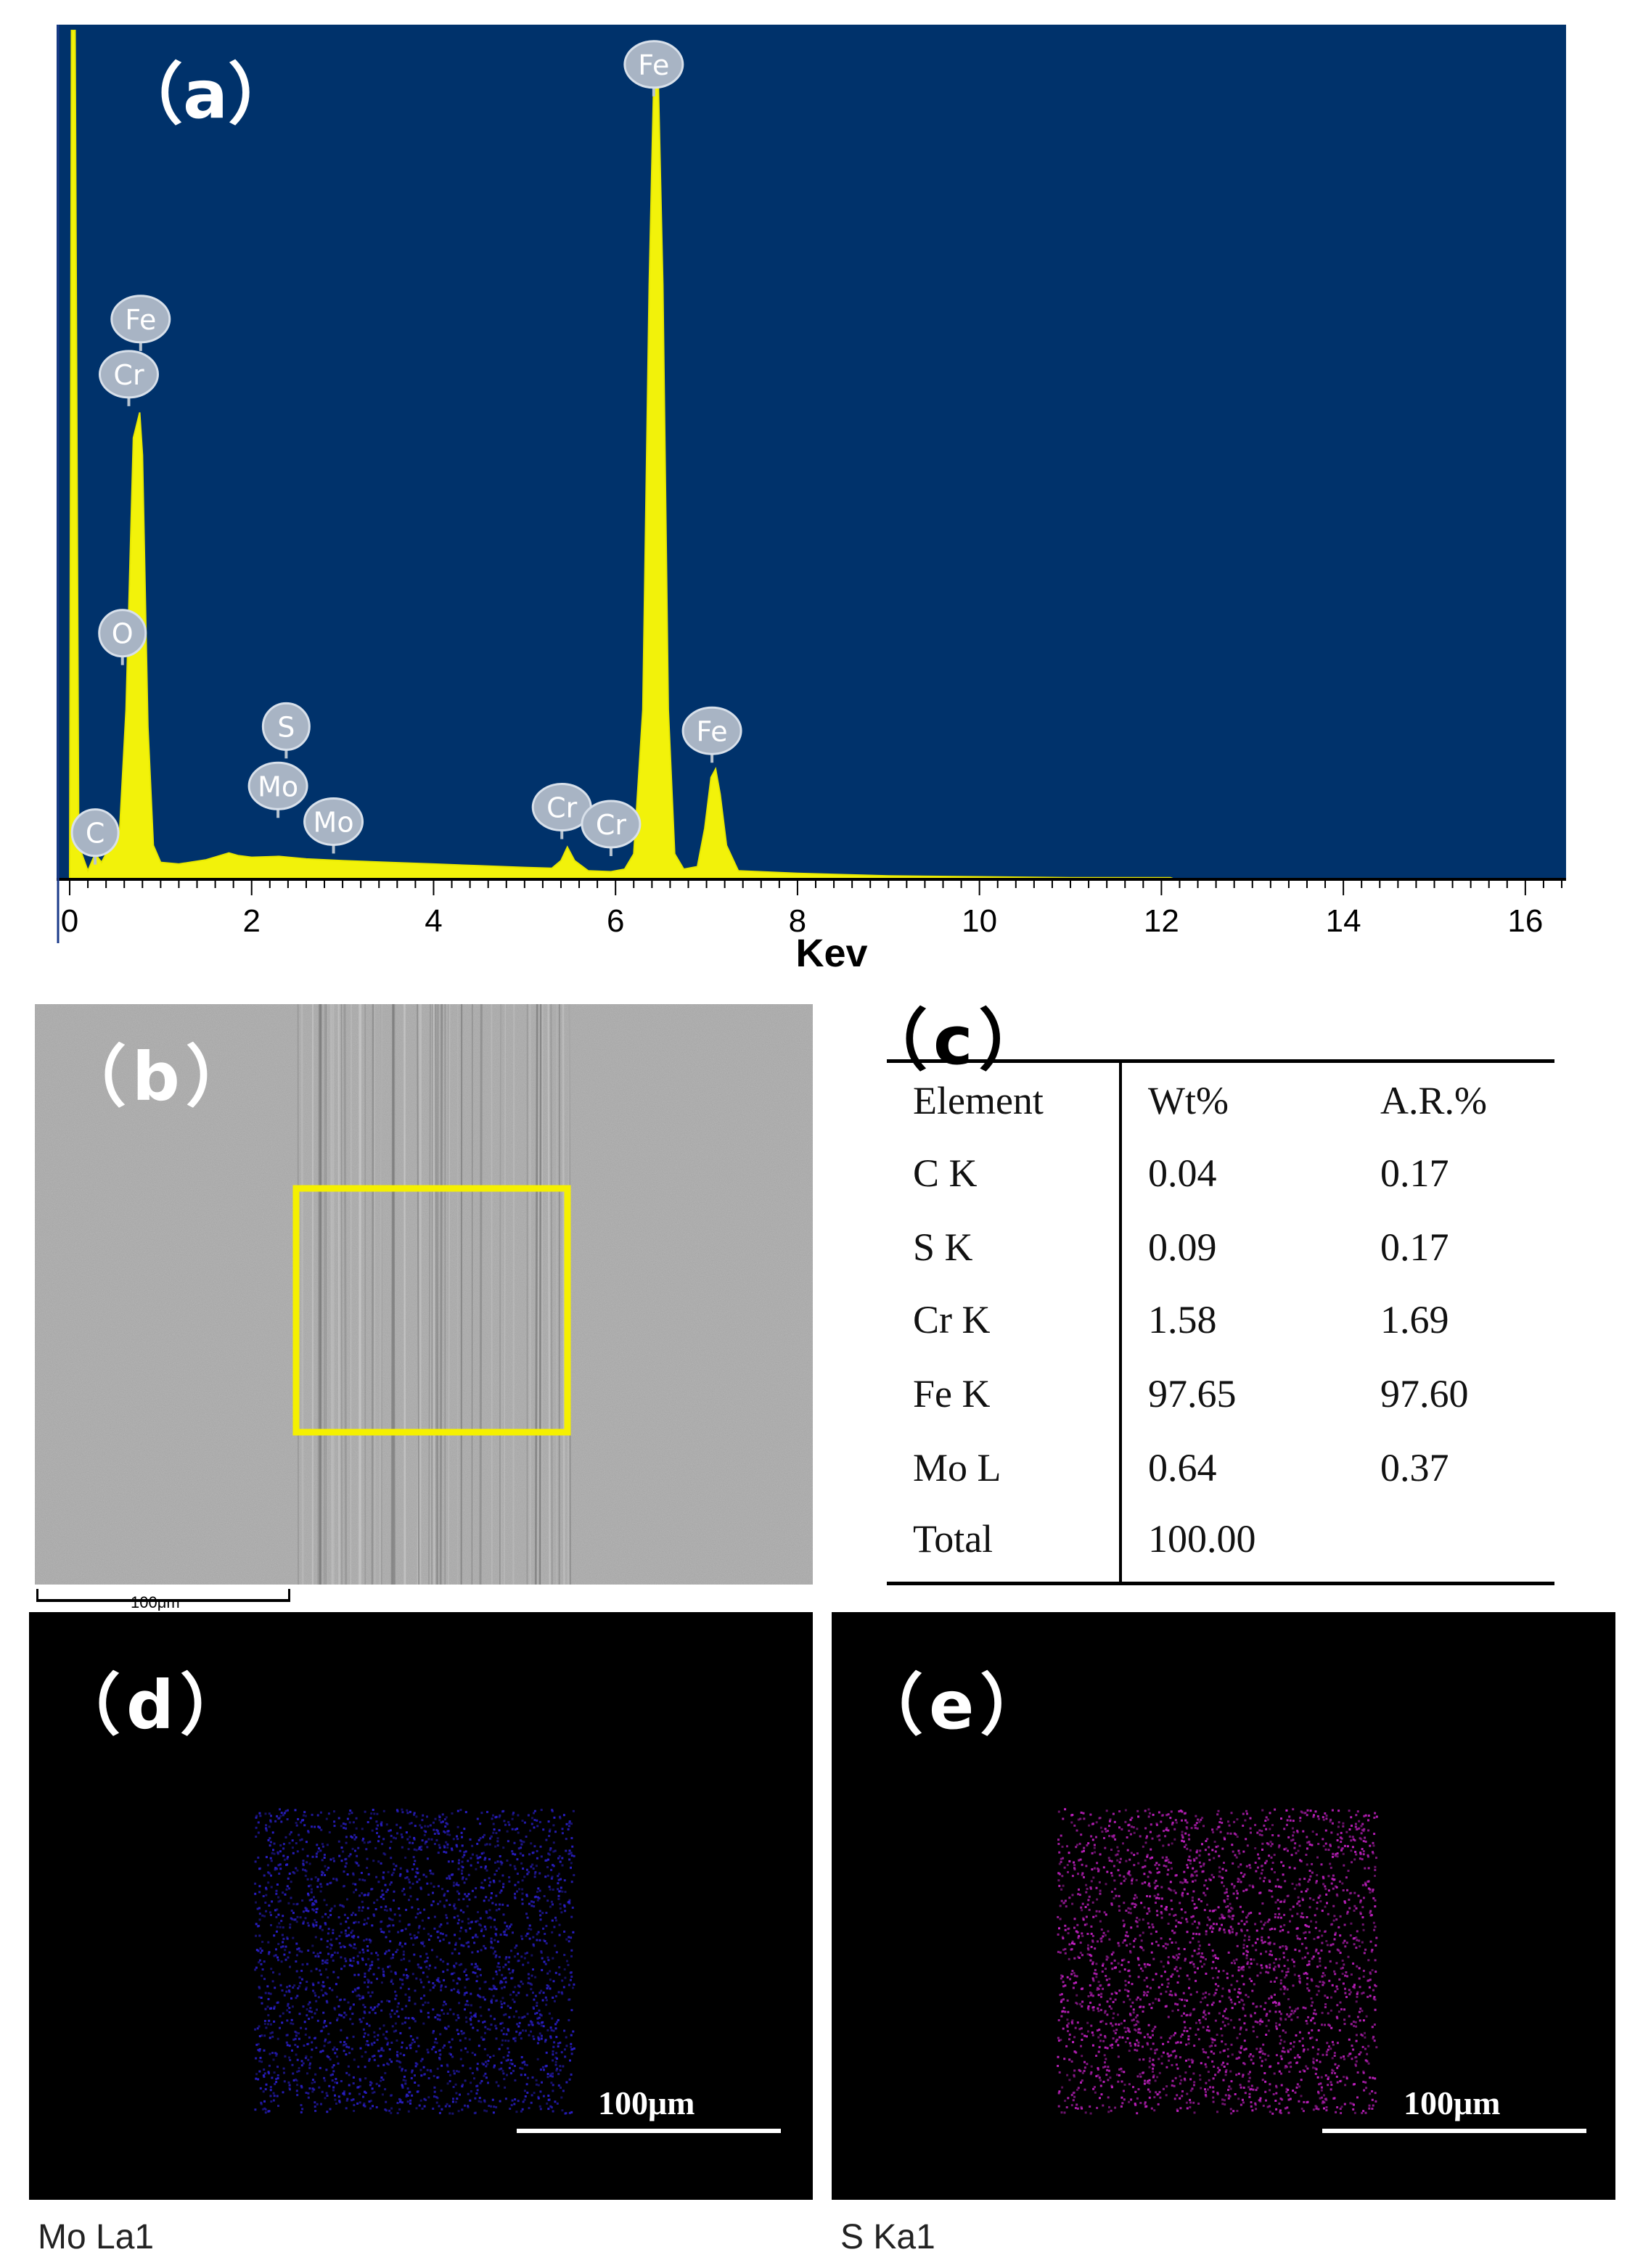 Image resolution: width=1643 pixels, height=2268 pixels. I want to click on mo-map-scale-text: 100μm, so click(646, 2103).